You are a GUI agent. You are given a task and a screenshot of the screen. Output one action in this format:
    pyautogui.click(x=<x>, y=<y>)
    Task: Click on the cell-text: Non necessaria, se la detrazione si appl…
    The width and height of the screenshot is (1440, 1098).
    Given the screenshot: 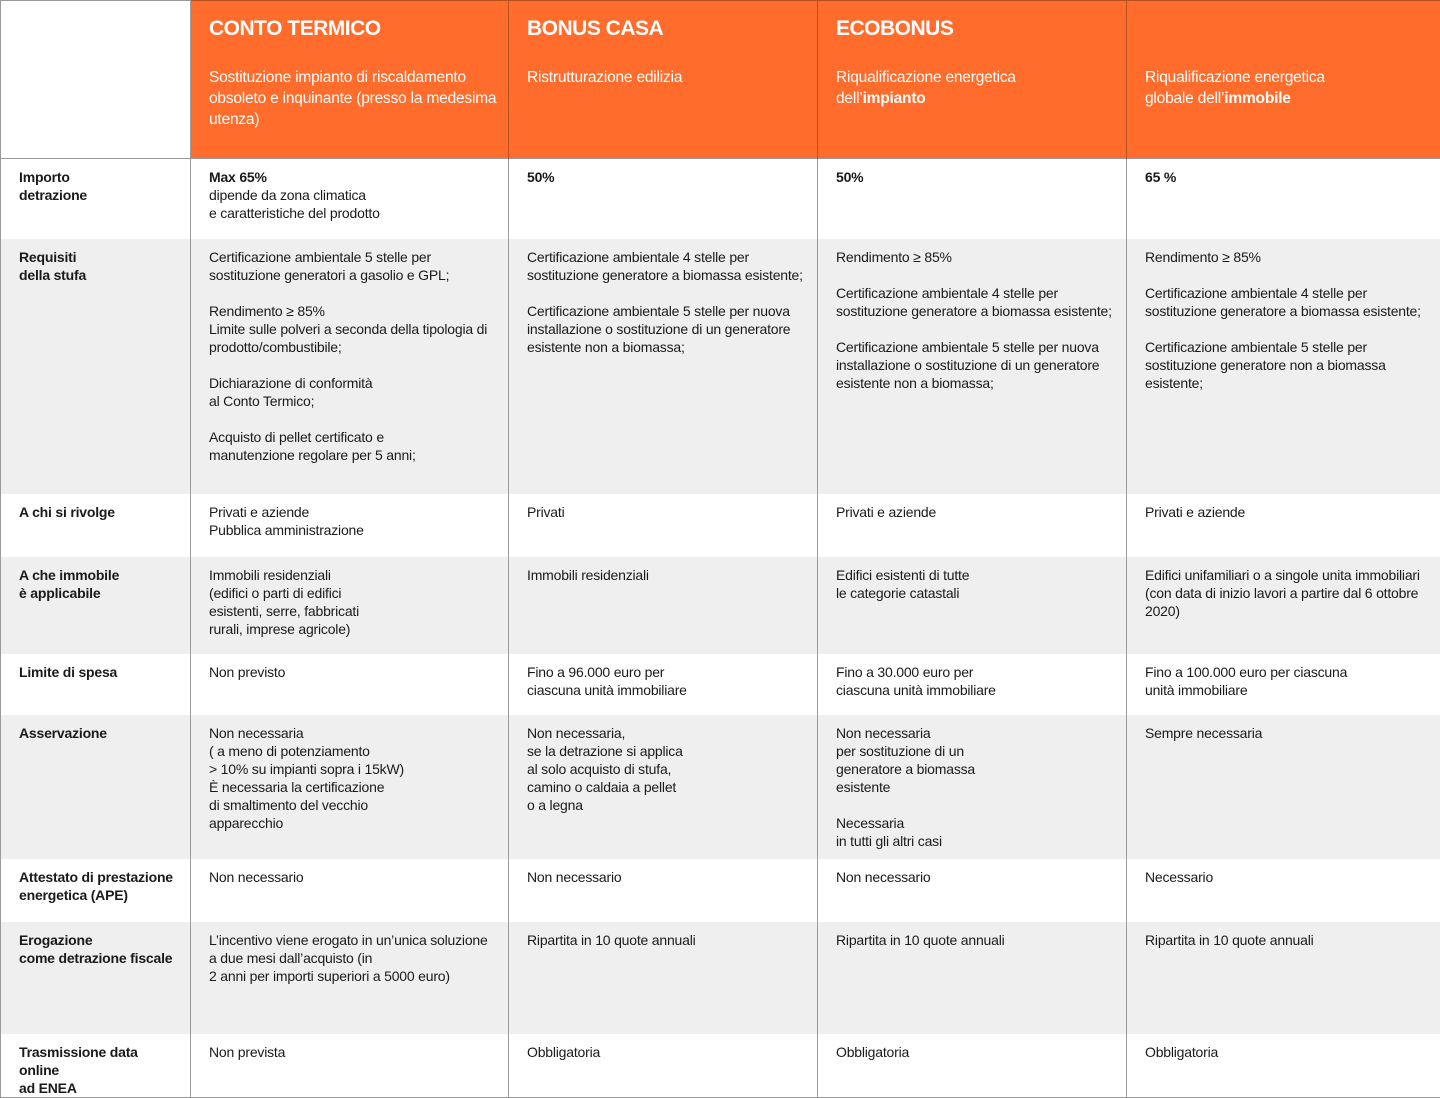 What is the action you would take?
    pyautogui.click(x=667, y=769)
    